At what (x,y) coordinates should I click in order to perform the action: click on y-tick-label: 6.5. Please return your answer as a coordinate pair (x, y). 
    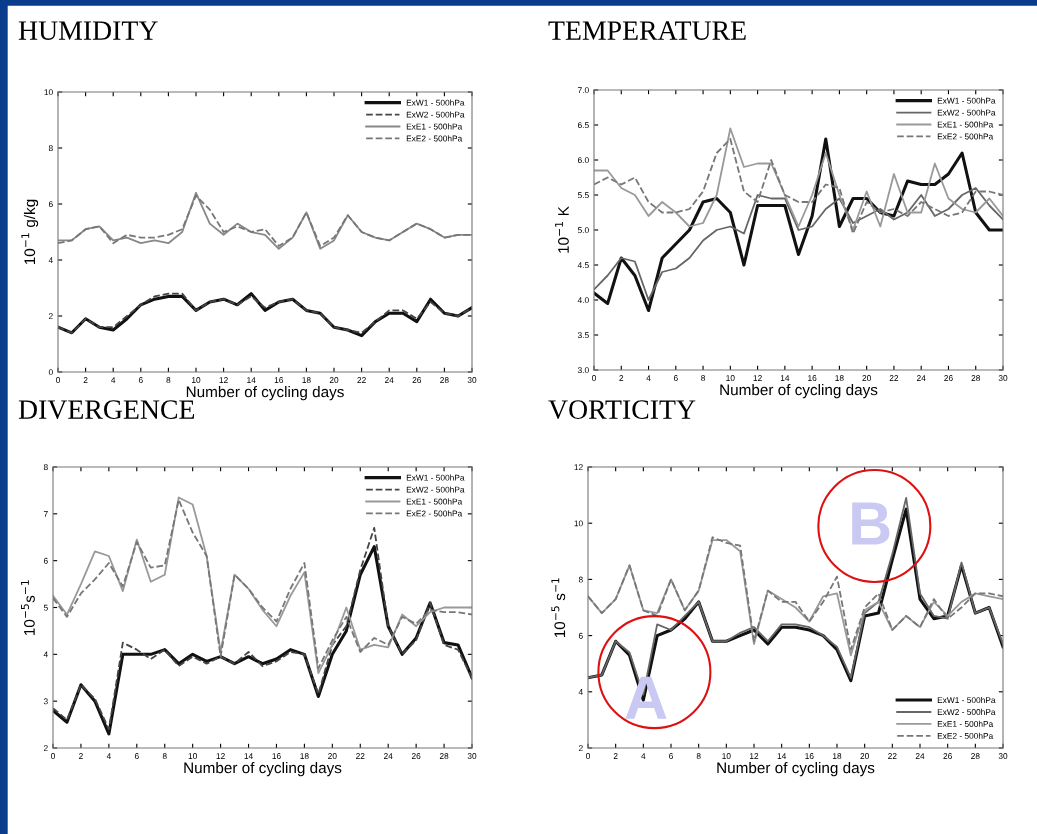
    Looking at the image, I should click on (583, 125).